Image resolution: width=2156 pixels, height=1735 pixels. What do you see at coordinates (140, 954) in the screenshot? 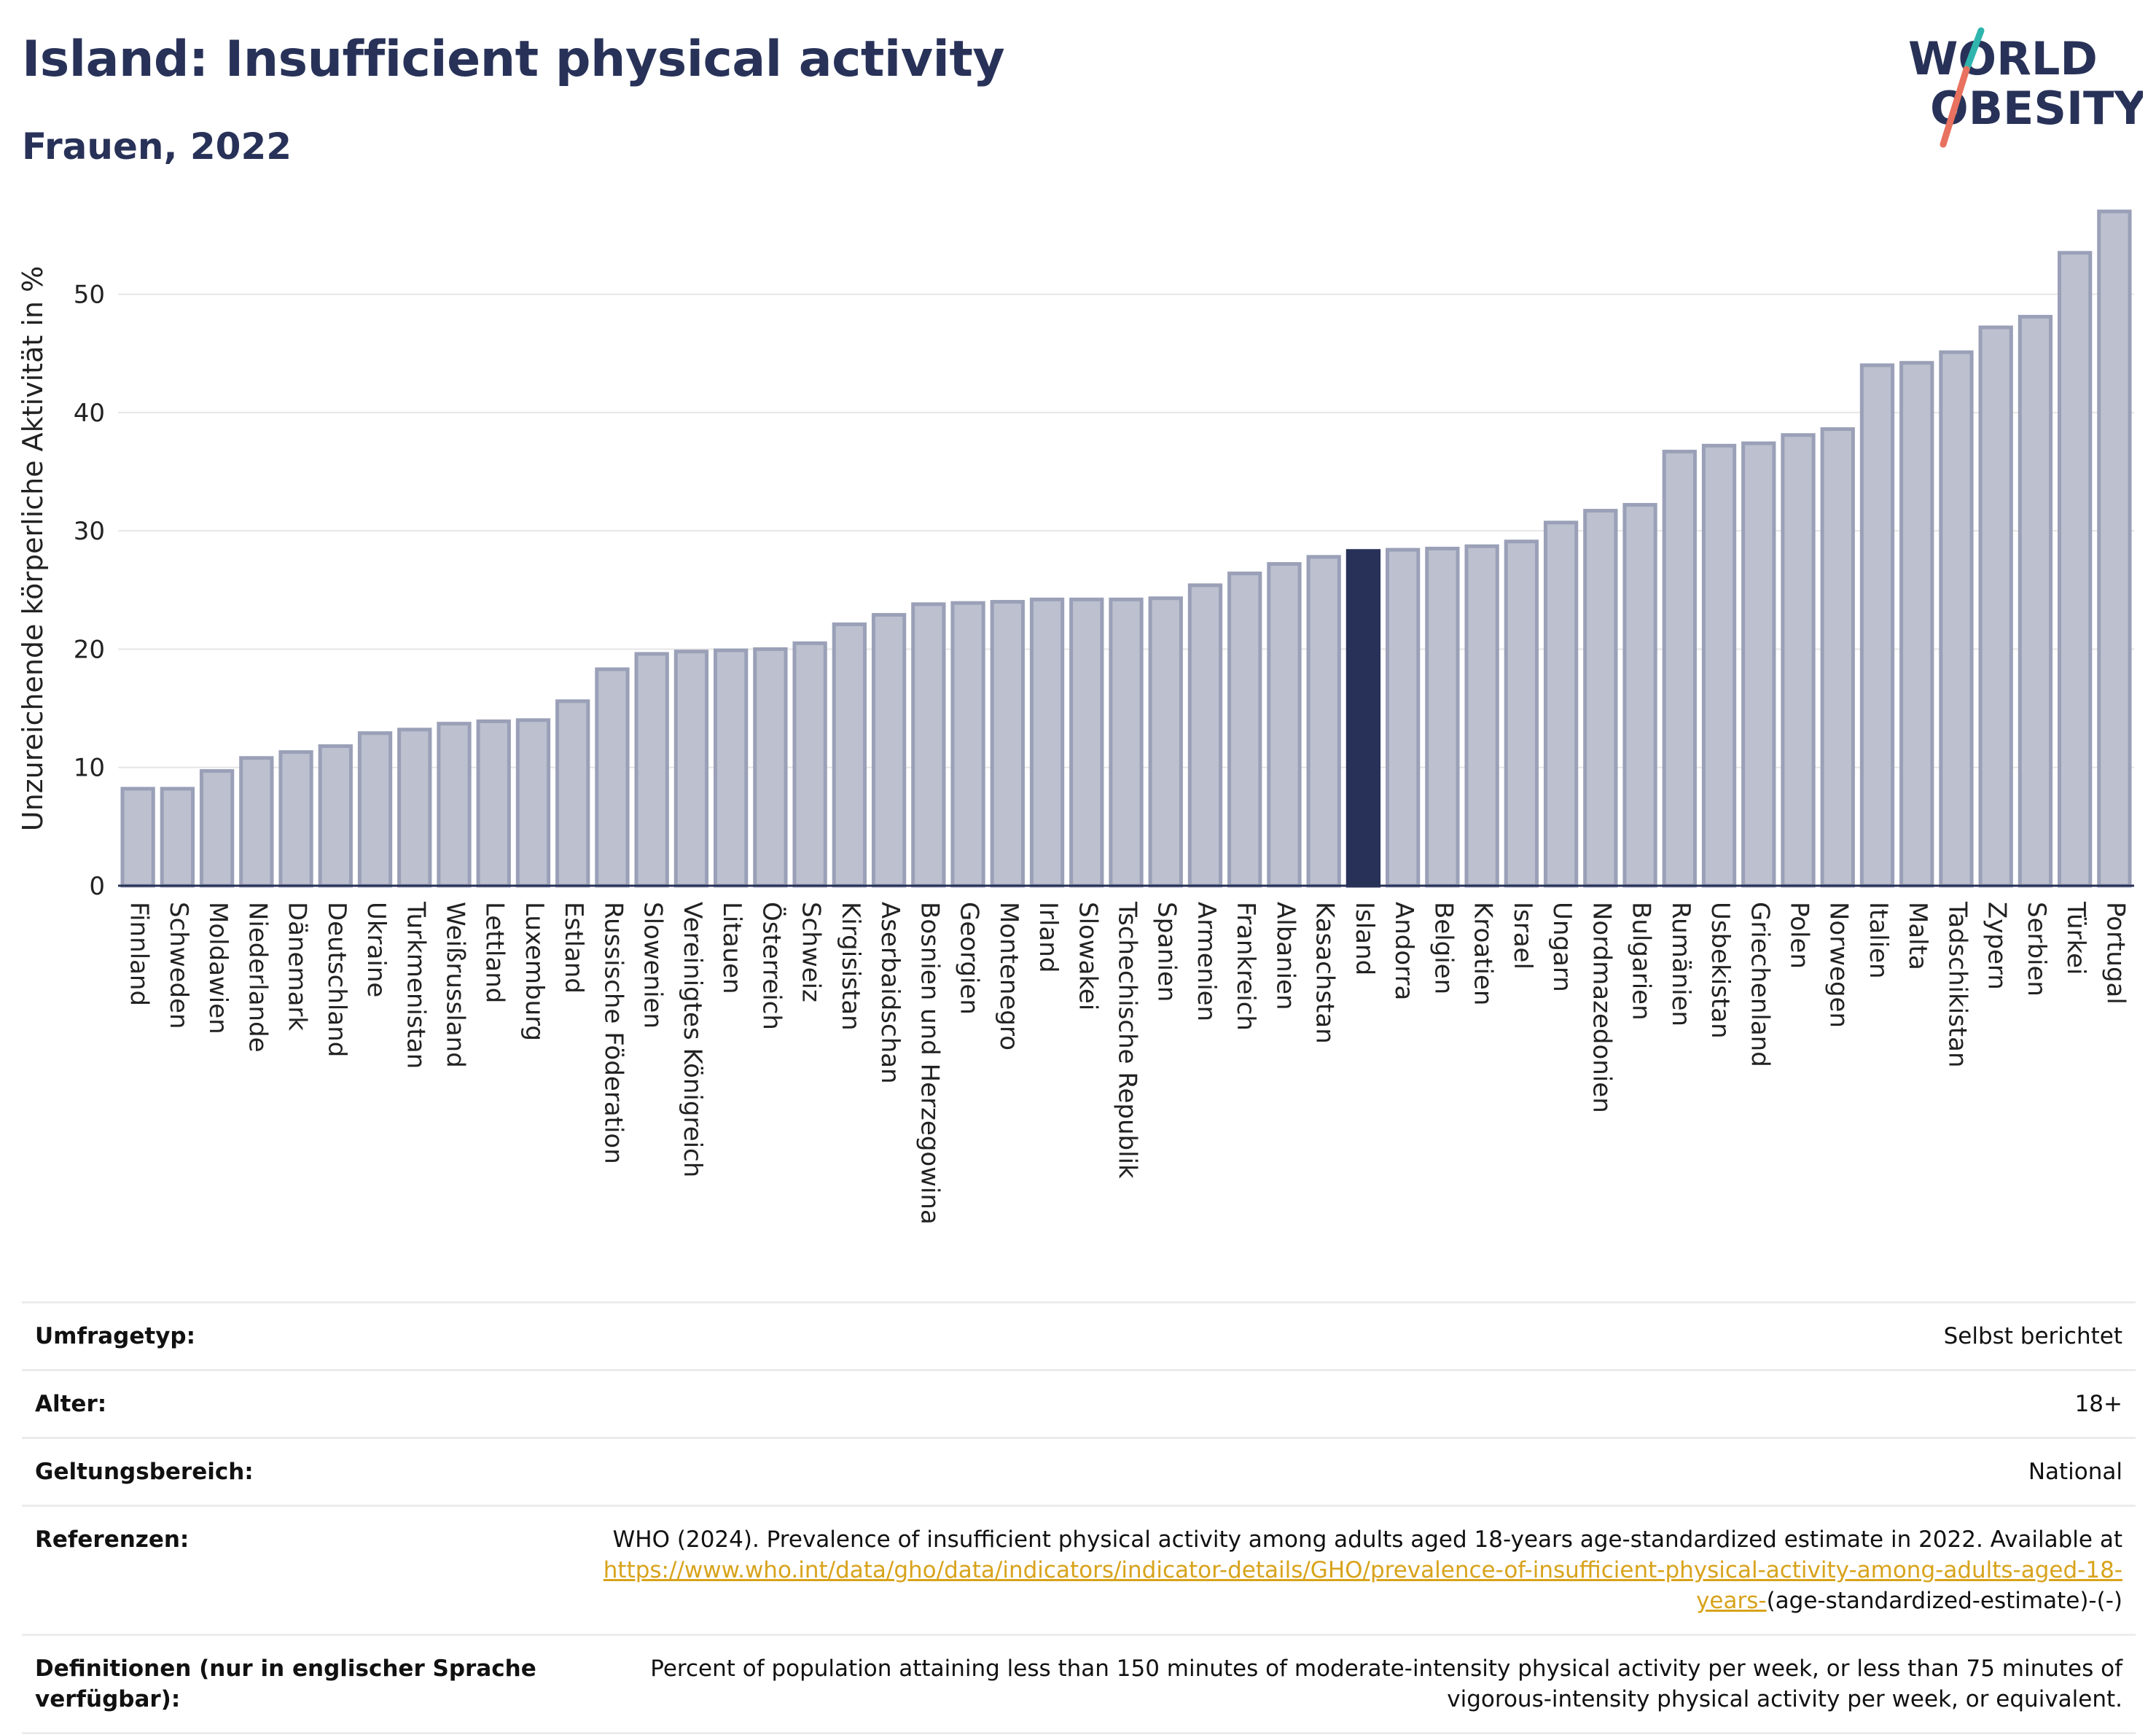
I see `x-tick-label: Finnland` at bounding box center [140, 954].